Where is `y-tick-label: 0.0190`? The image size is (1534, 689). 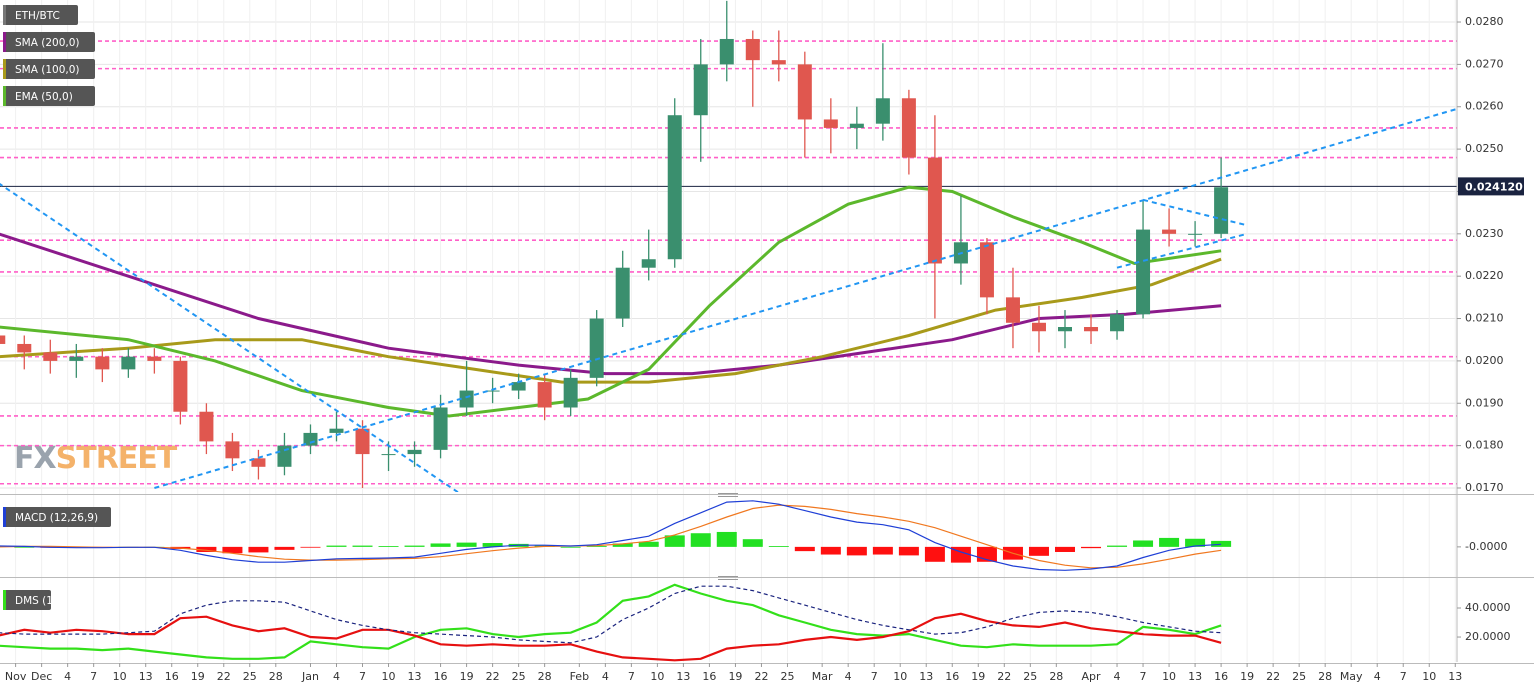 y-tick-label: 0.0190 is located at coordinates (1484, 402).